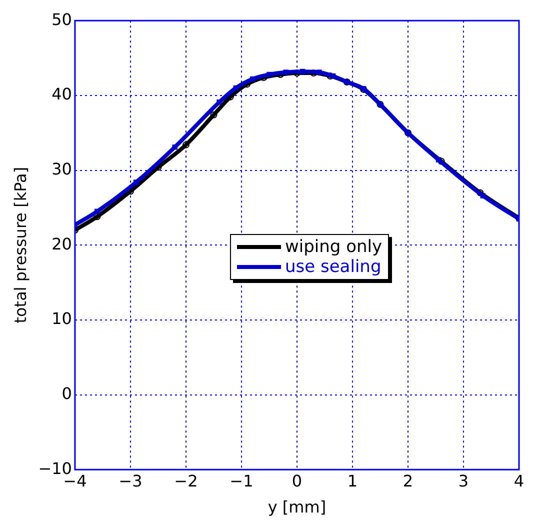  What do you see at coordinates (130, 480) in the screenshot?
I see `x-tick-label: −3` at bounding box center [130, 480].